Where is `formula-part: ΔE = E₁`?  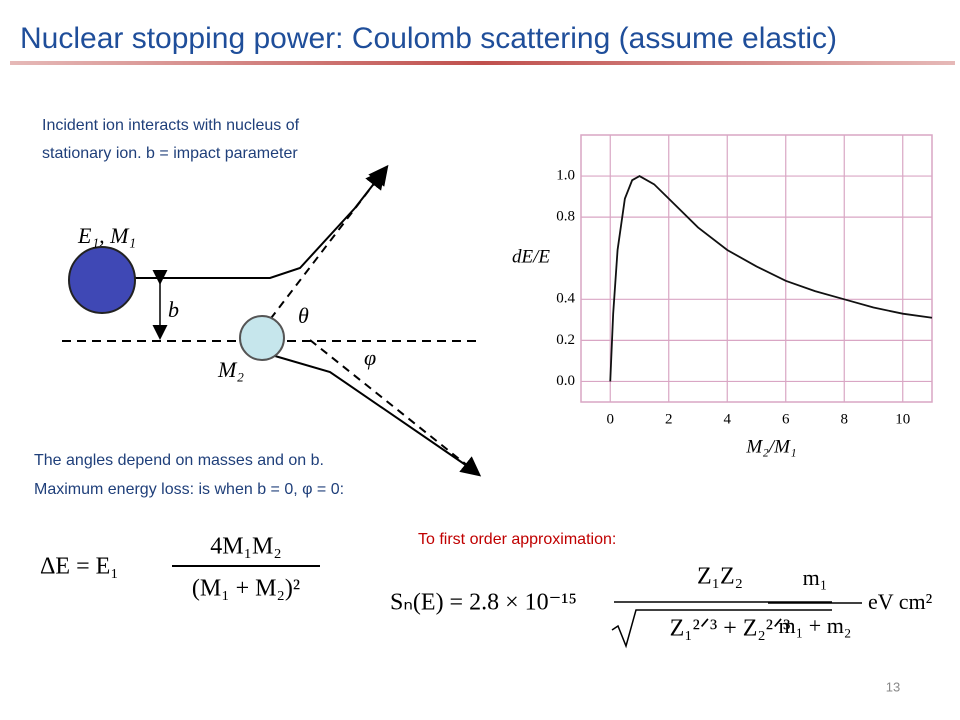 formula-part: ΔE = E₁ is located at coordinates (79, 567).